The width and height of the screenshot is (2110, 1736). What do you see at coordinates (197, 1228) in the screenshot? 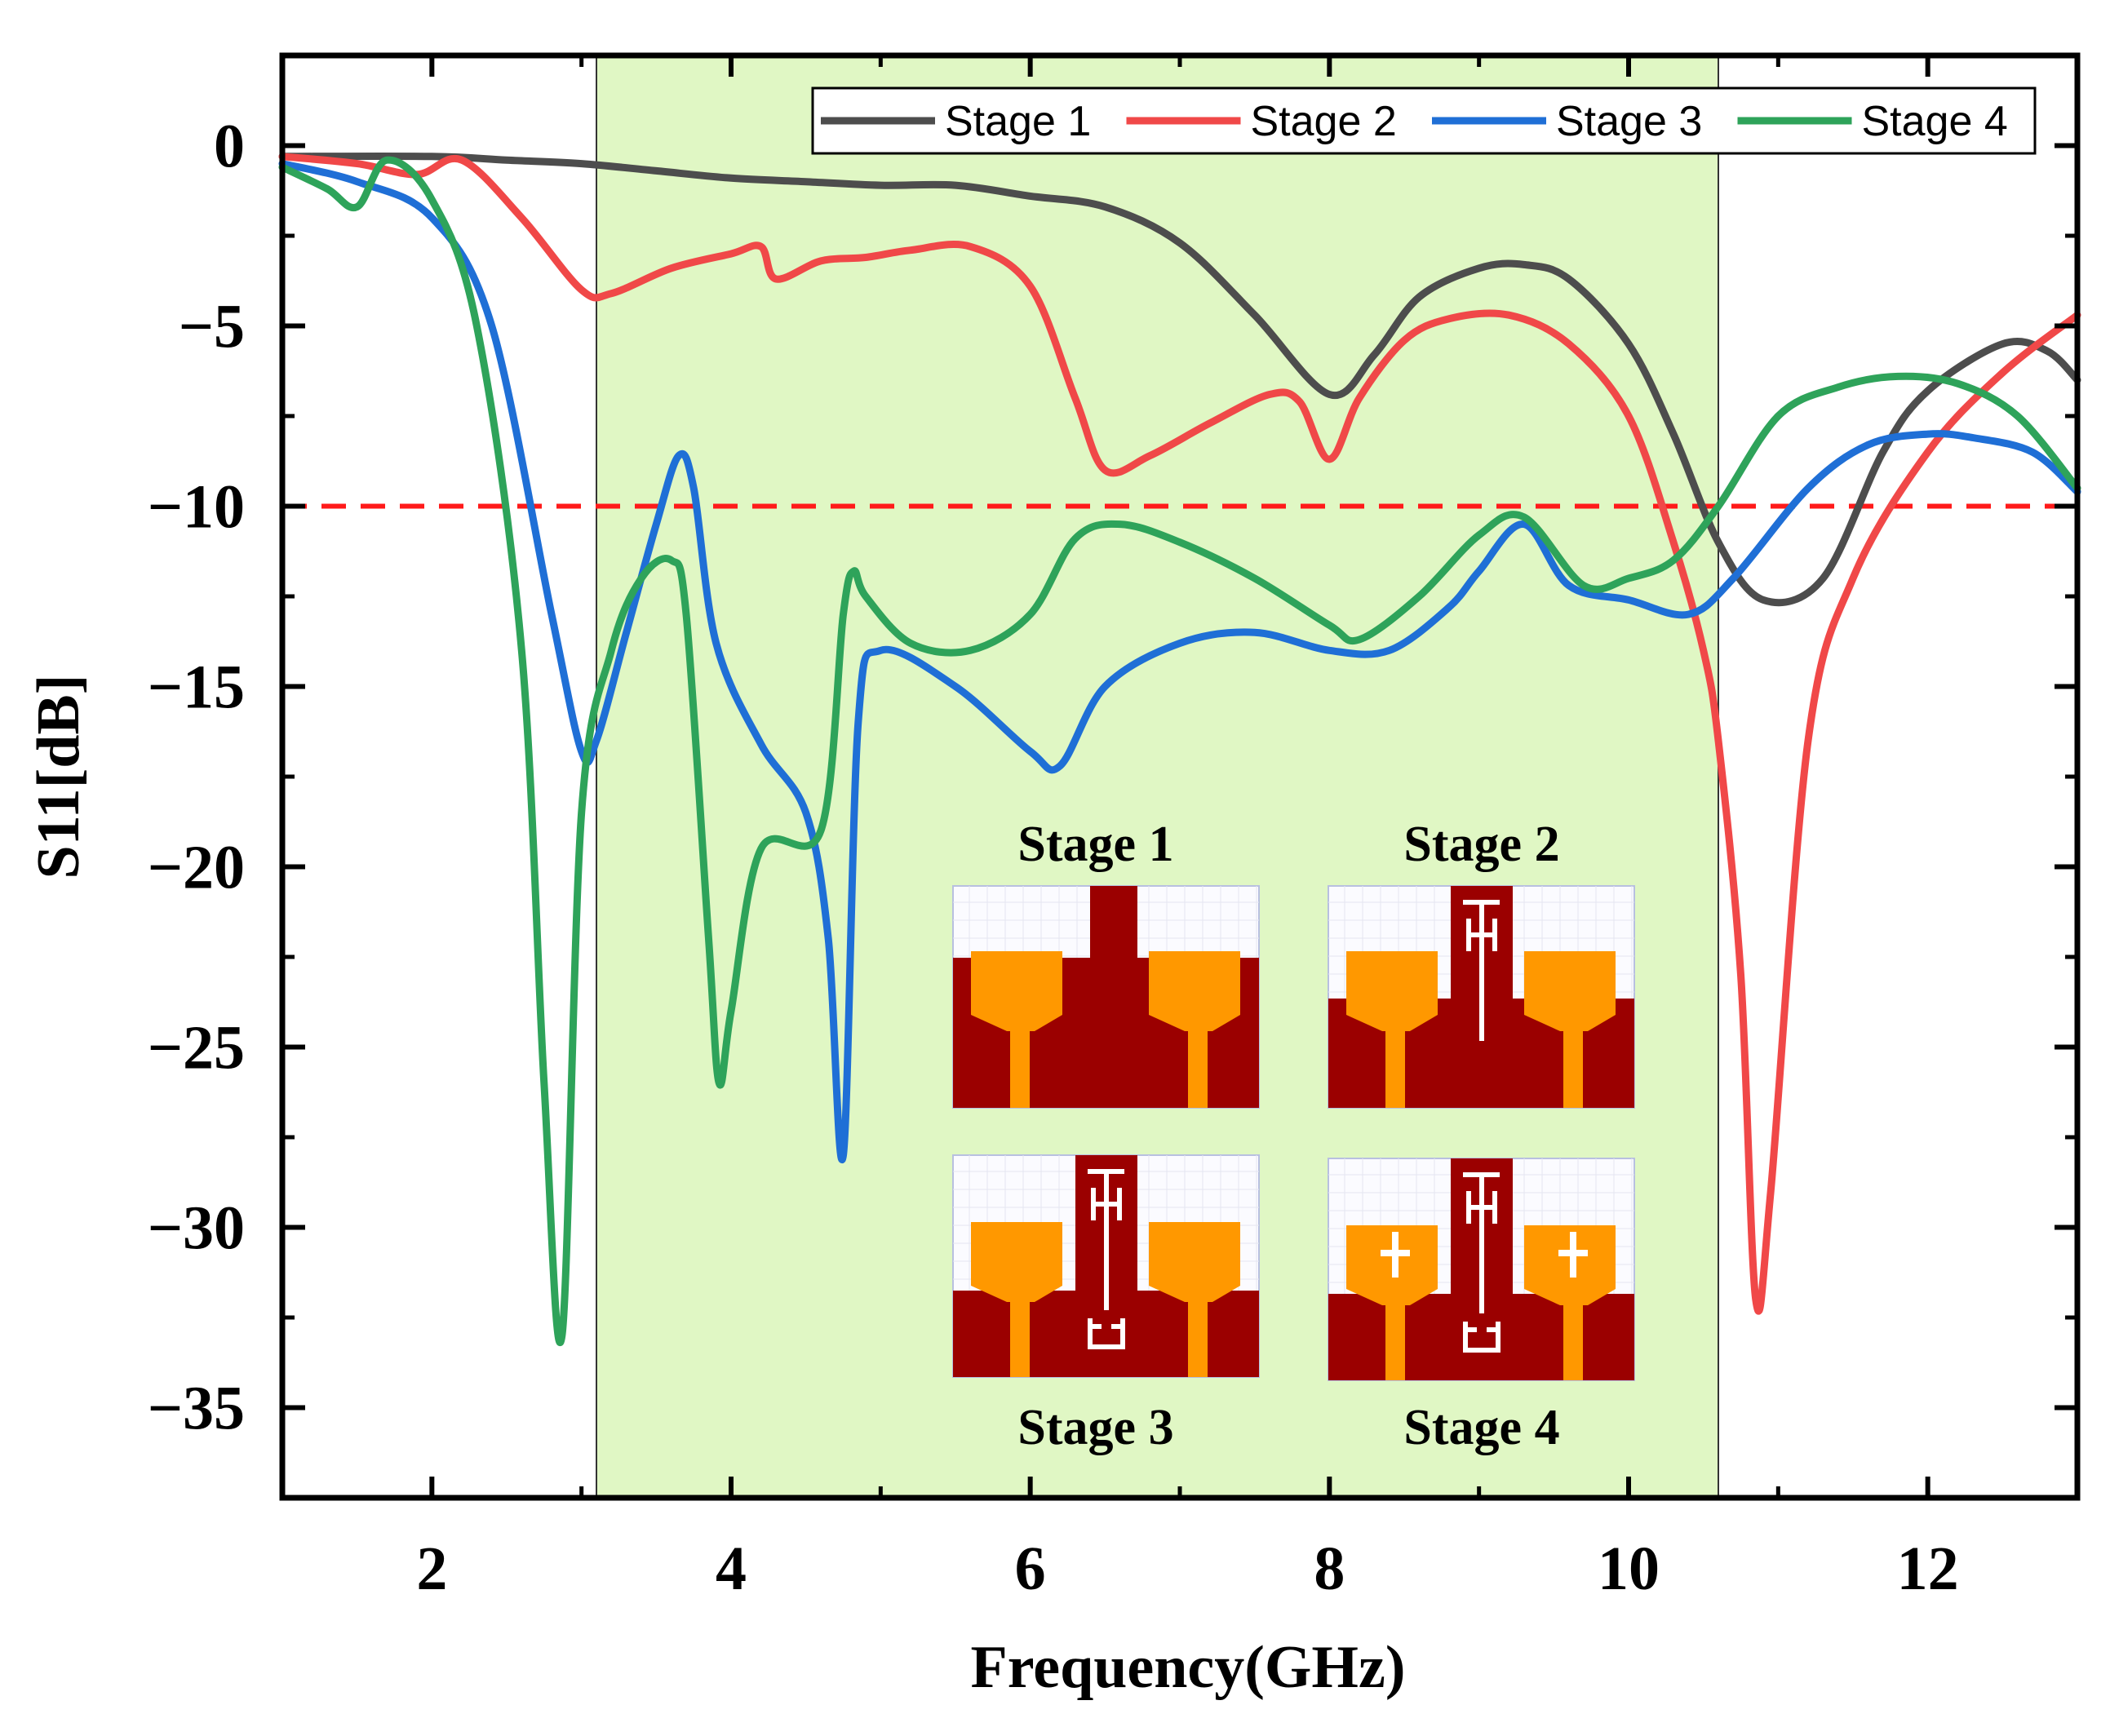
I see `y-tick-label: −30` at bounding box center [197, 1228].